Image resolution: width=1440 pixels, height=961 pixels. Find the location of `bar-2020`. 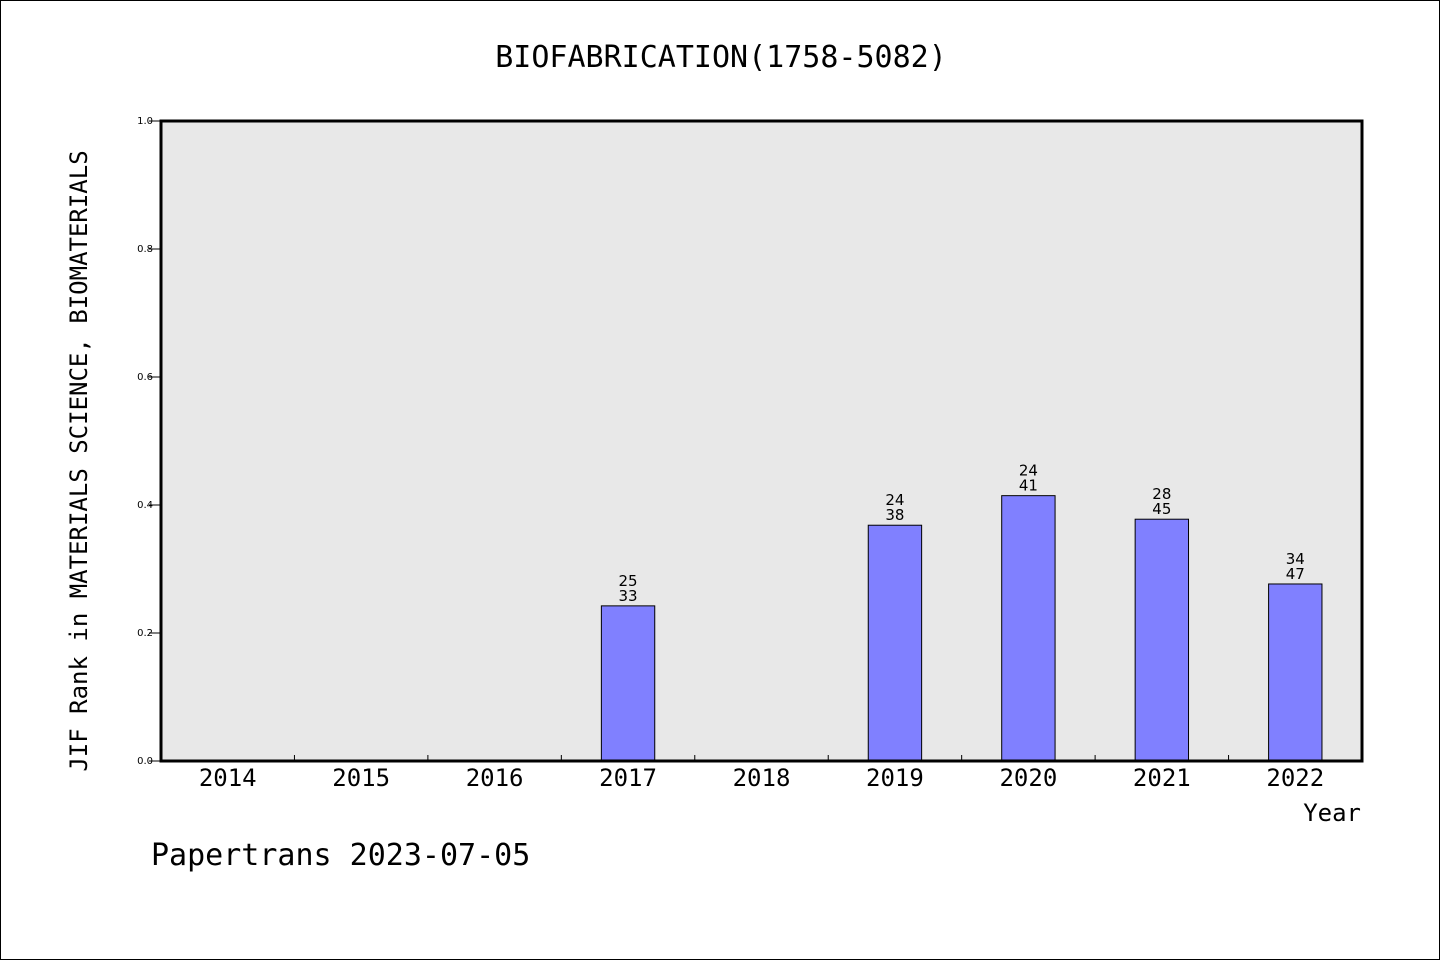

bar-2020 is located at coordinates (1028, 628).